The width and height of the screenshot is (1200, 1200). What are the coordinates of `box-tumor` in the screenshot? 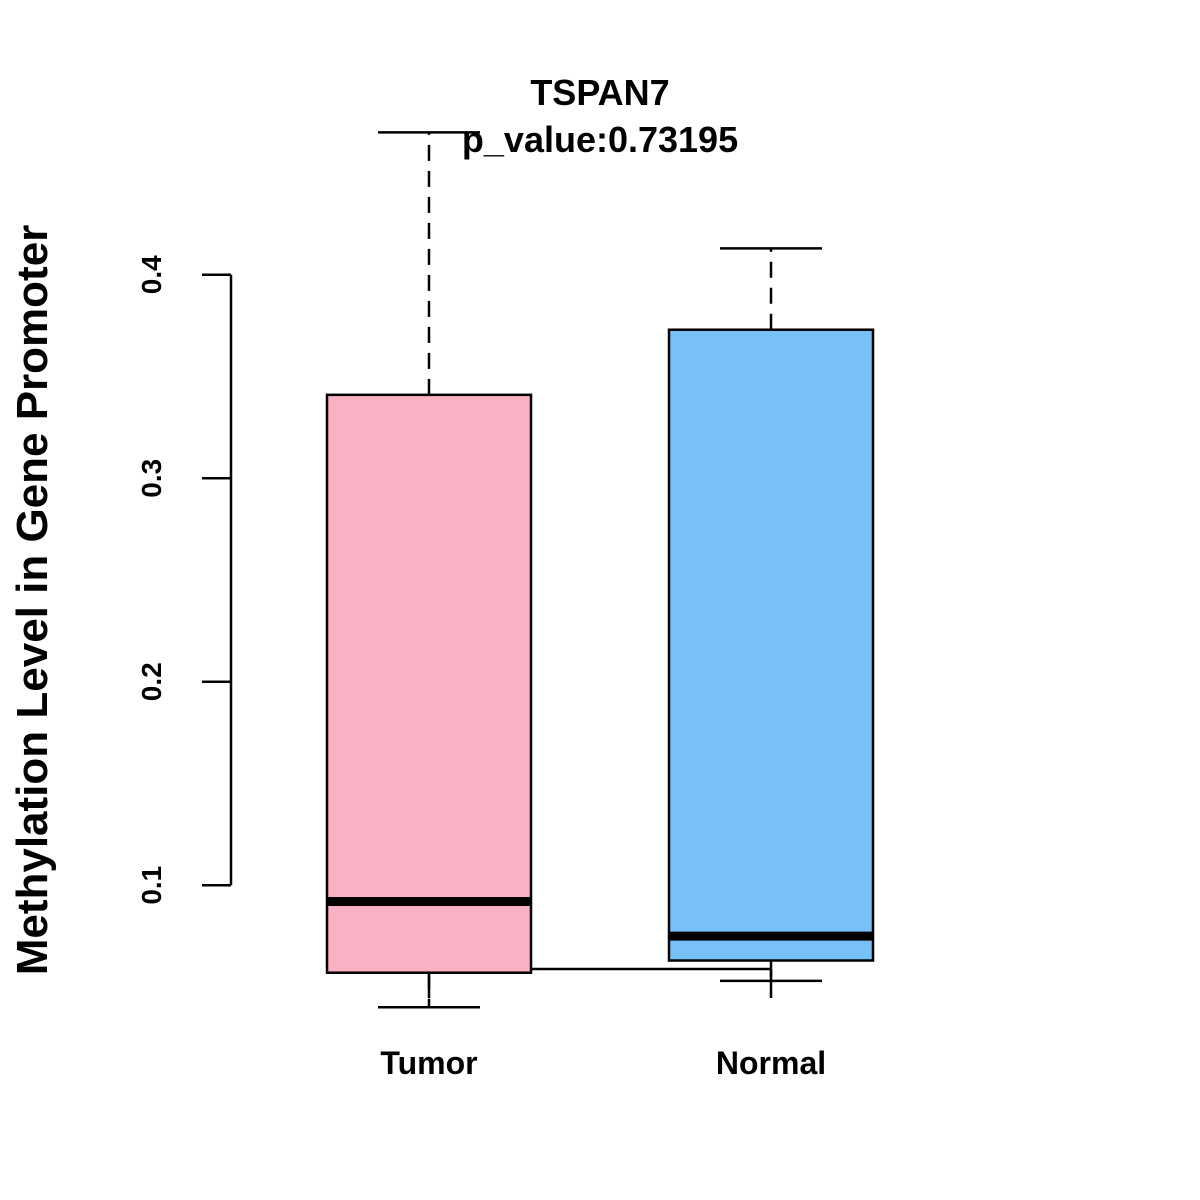 It's located at (429, 570).